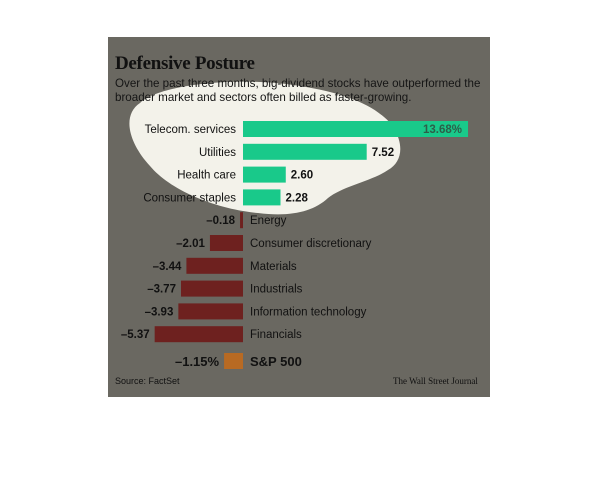 This screenshot has width=598, height=492. What do you see at coordinates (210, 311) in the screenshot?
I see `bar-information-technology` at bounding box center [210, 311].